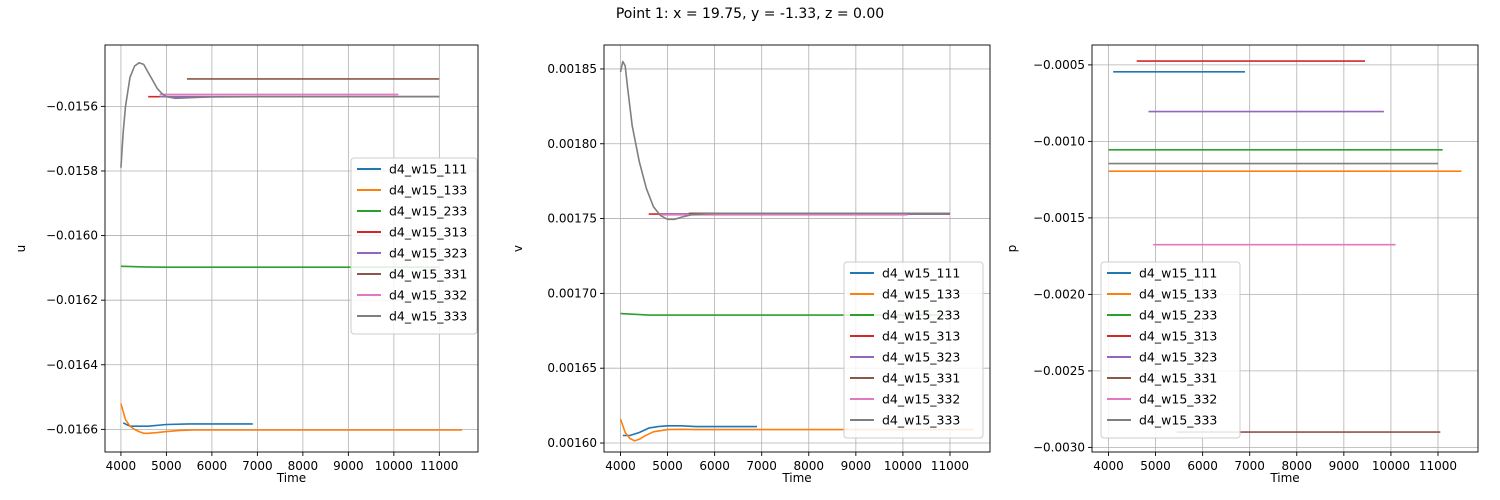  I want to click on y-tick-label: 0.00170, so click(572, 293).